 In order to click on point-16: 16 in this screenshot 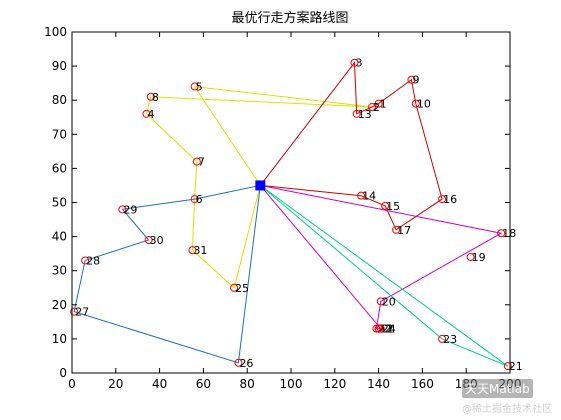, I will do `click(447, 199)`.